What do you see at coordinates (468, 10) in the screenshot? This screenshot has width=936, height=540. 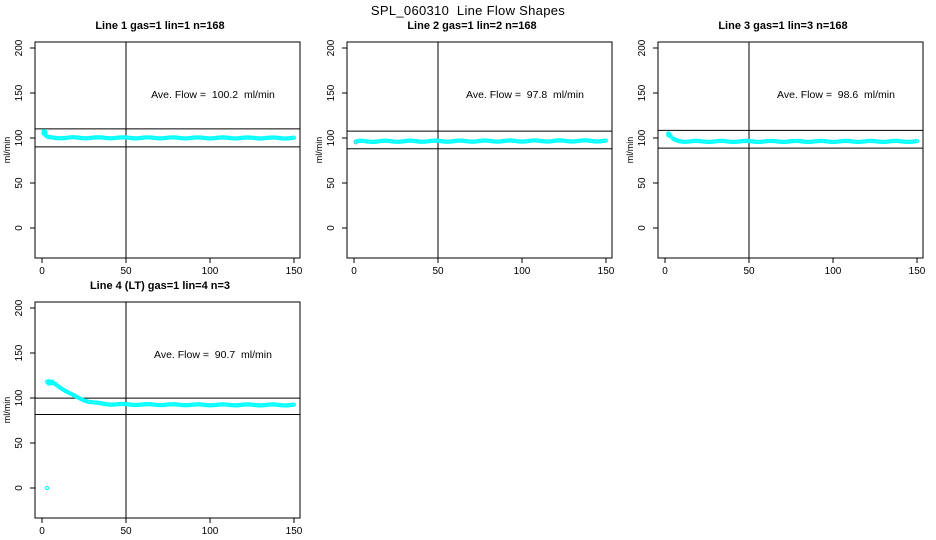 I see `page-title: SPL_060310 Line Flow Shapes` at bounding box center [468, 10].